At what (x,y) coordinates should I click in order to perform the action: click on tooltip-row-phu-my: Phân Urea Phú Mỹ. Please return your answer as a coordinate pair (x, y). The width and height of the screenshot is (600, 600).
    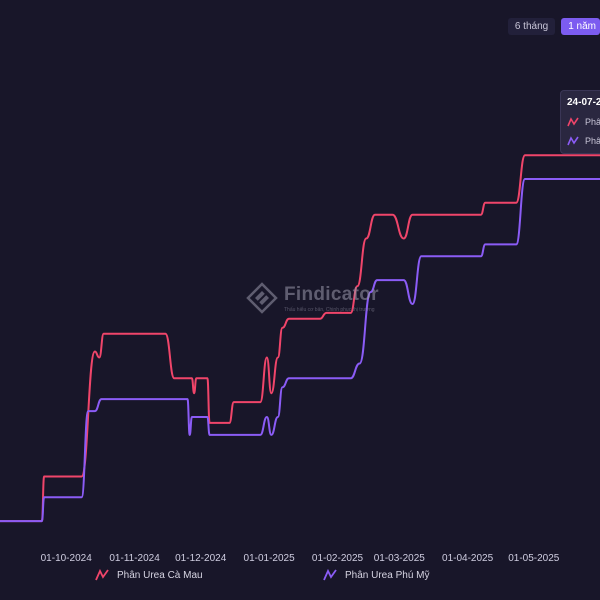
    Looking at the image, I should click on (583, 141).